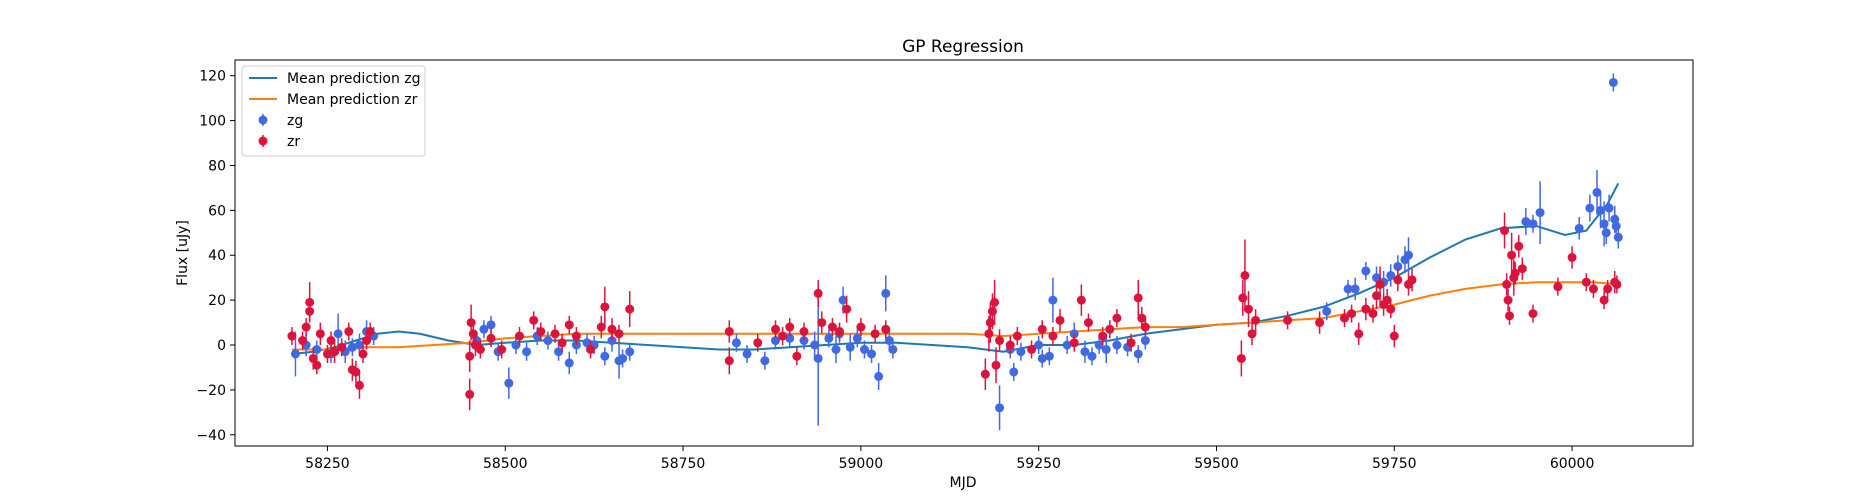  Describe the element at coordinates (295, 121) in the screenshot. I see `legend-label-zg: zg` at that location.